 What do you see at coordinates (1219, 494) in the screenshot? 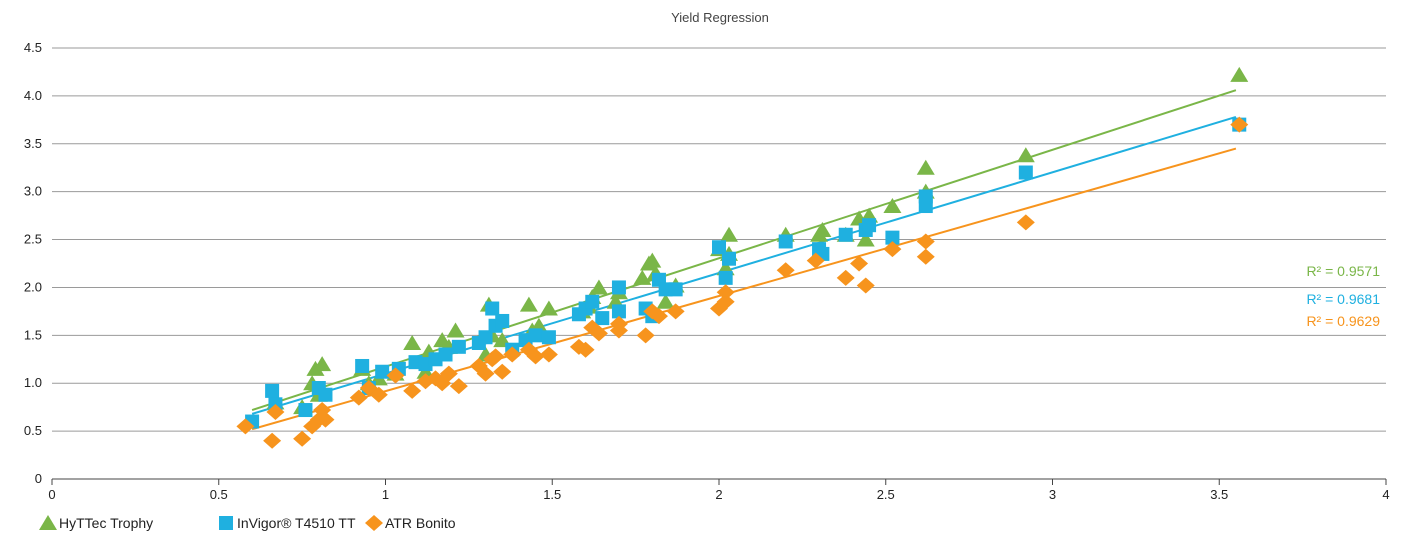
I see `x-tick-label: 3.5` at bounding box center [1219, 494].